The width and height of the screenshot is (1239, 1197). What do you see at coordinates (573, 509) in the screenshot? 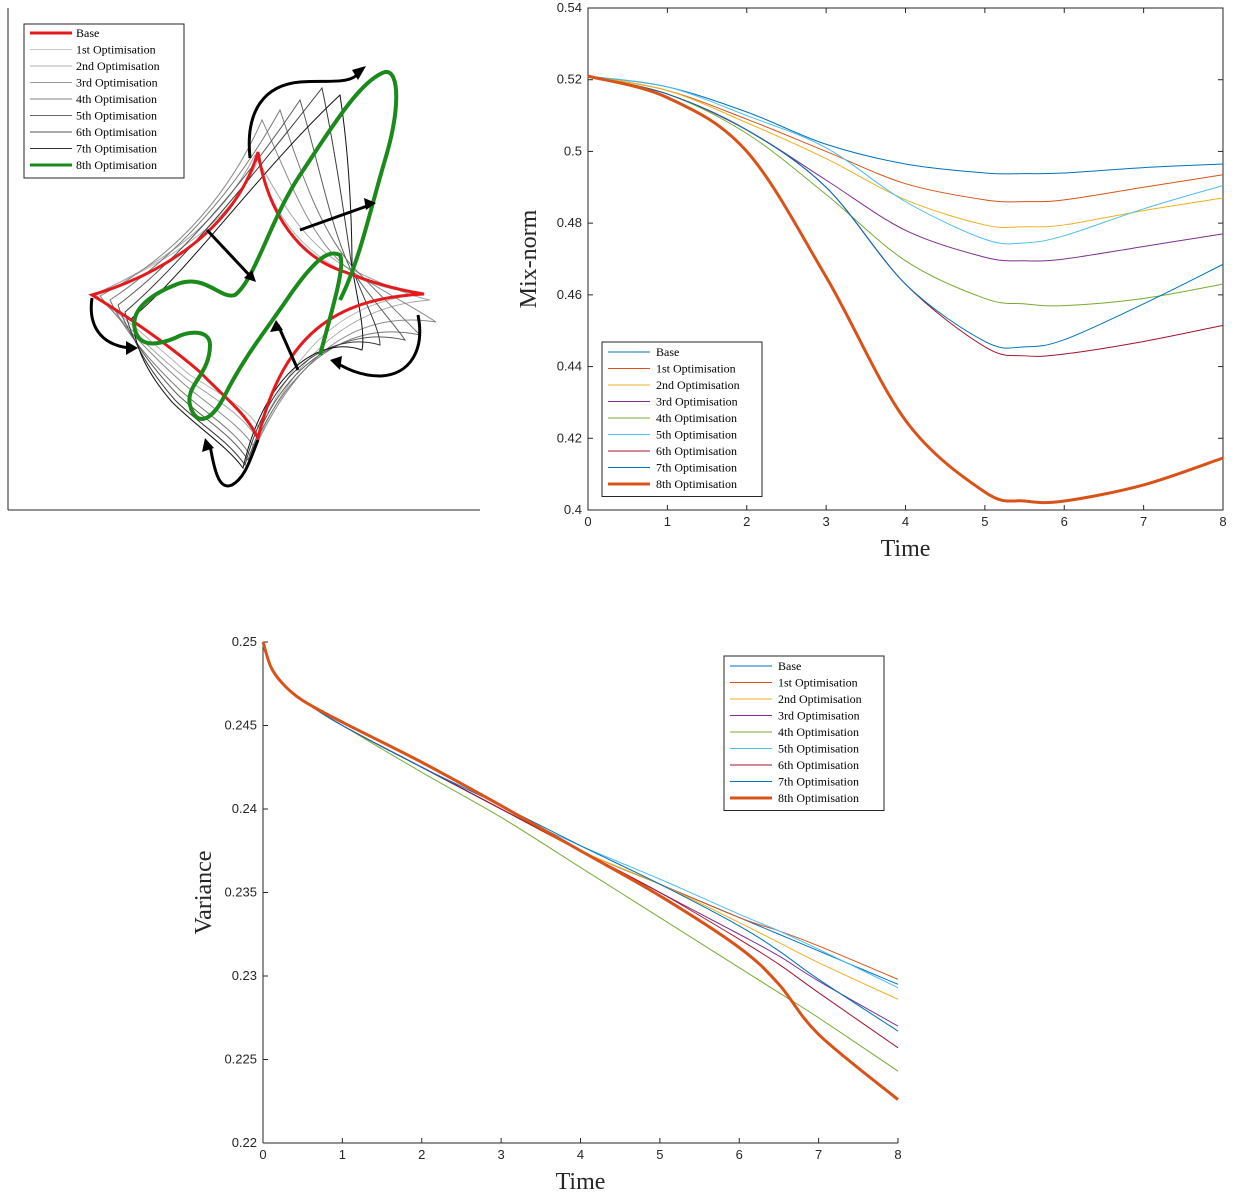
I see `y-tick-label: 0.4` at bounding box center [573, 509].